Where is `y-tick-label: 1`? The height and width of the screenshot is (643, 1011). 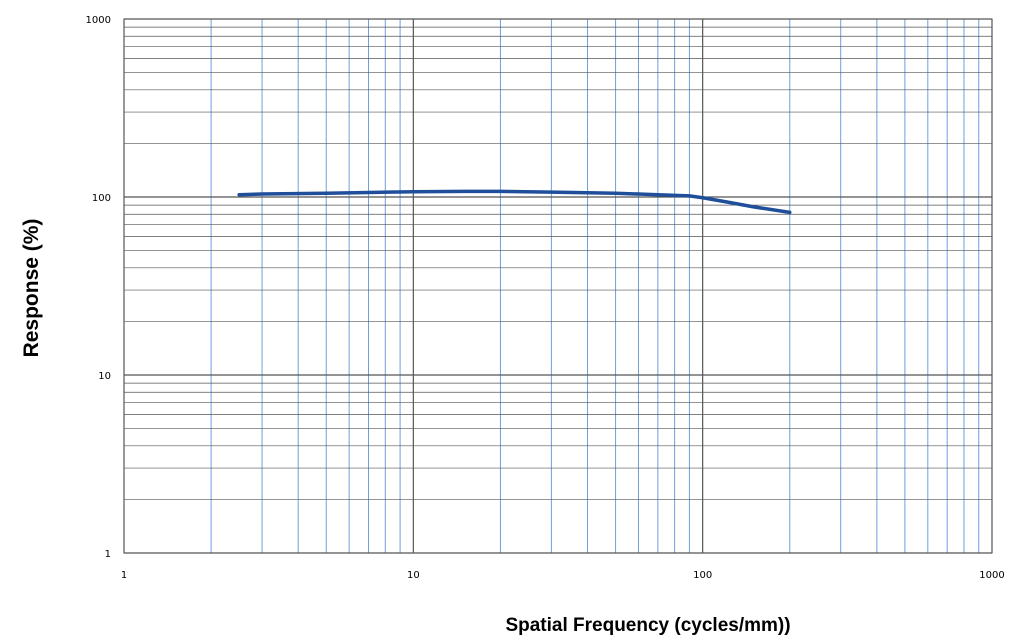
y-tick-label: 1 is located at coordinates (108, 554).